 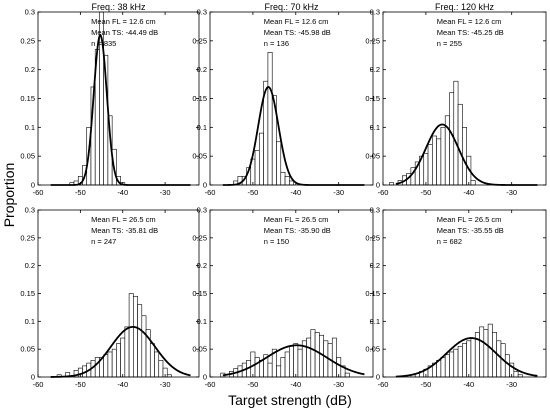 I want to click on panel-annotation: Mean TS: -44.49 dB, so click(x=124, y=32).